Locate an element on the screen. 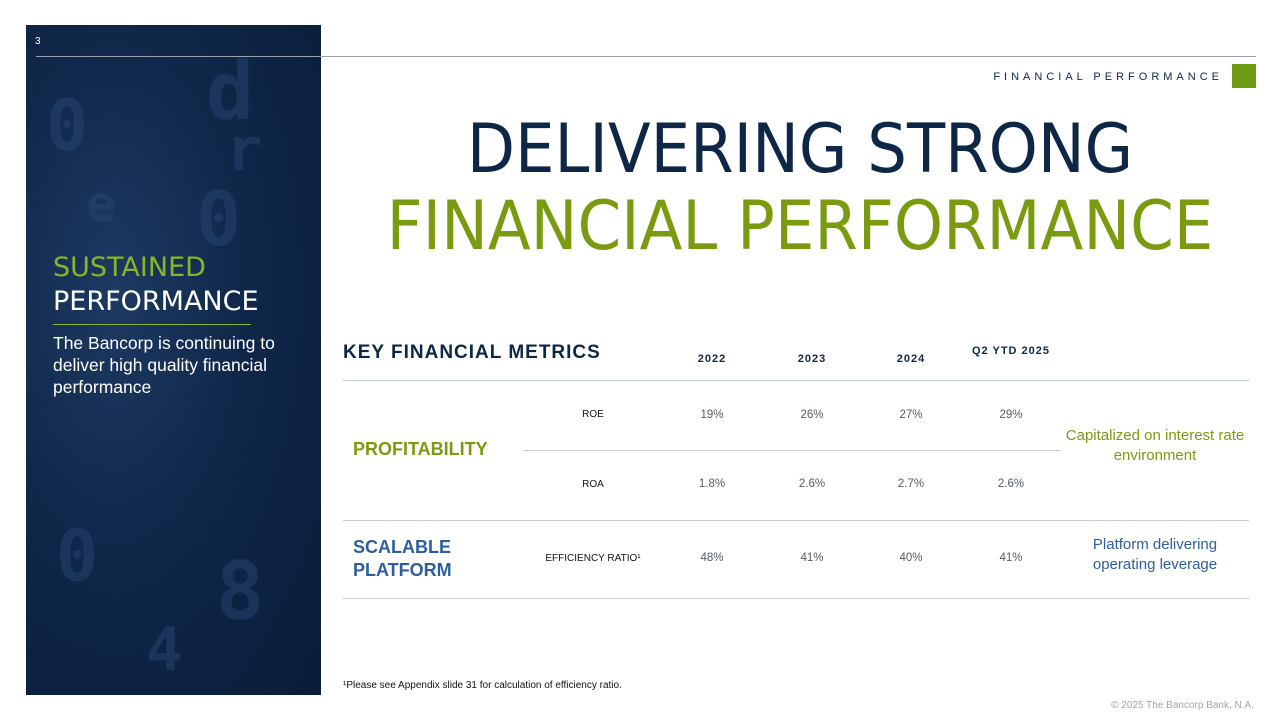  table-cell: 19% is located at coordinates (712, 415).